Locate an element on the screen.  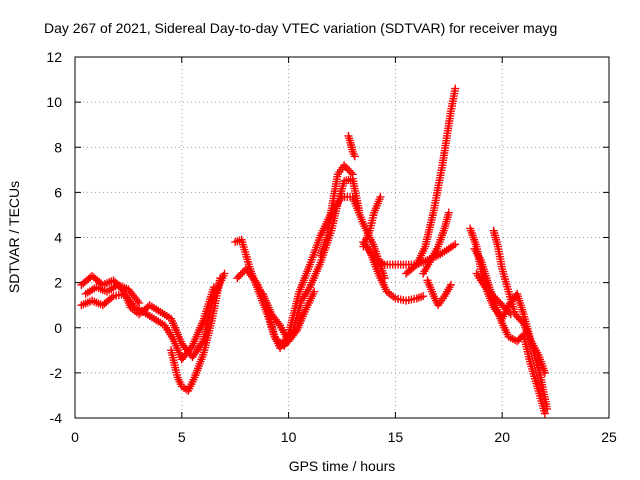
series-t18 is located at coordinates (519, 301).